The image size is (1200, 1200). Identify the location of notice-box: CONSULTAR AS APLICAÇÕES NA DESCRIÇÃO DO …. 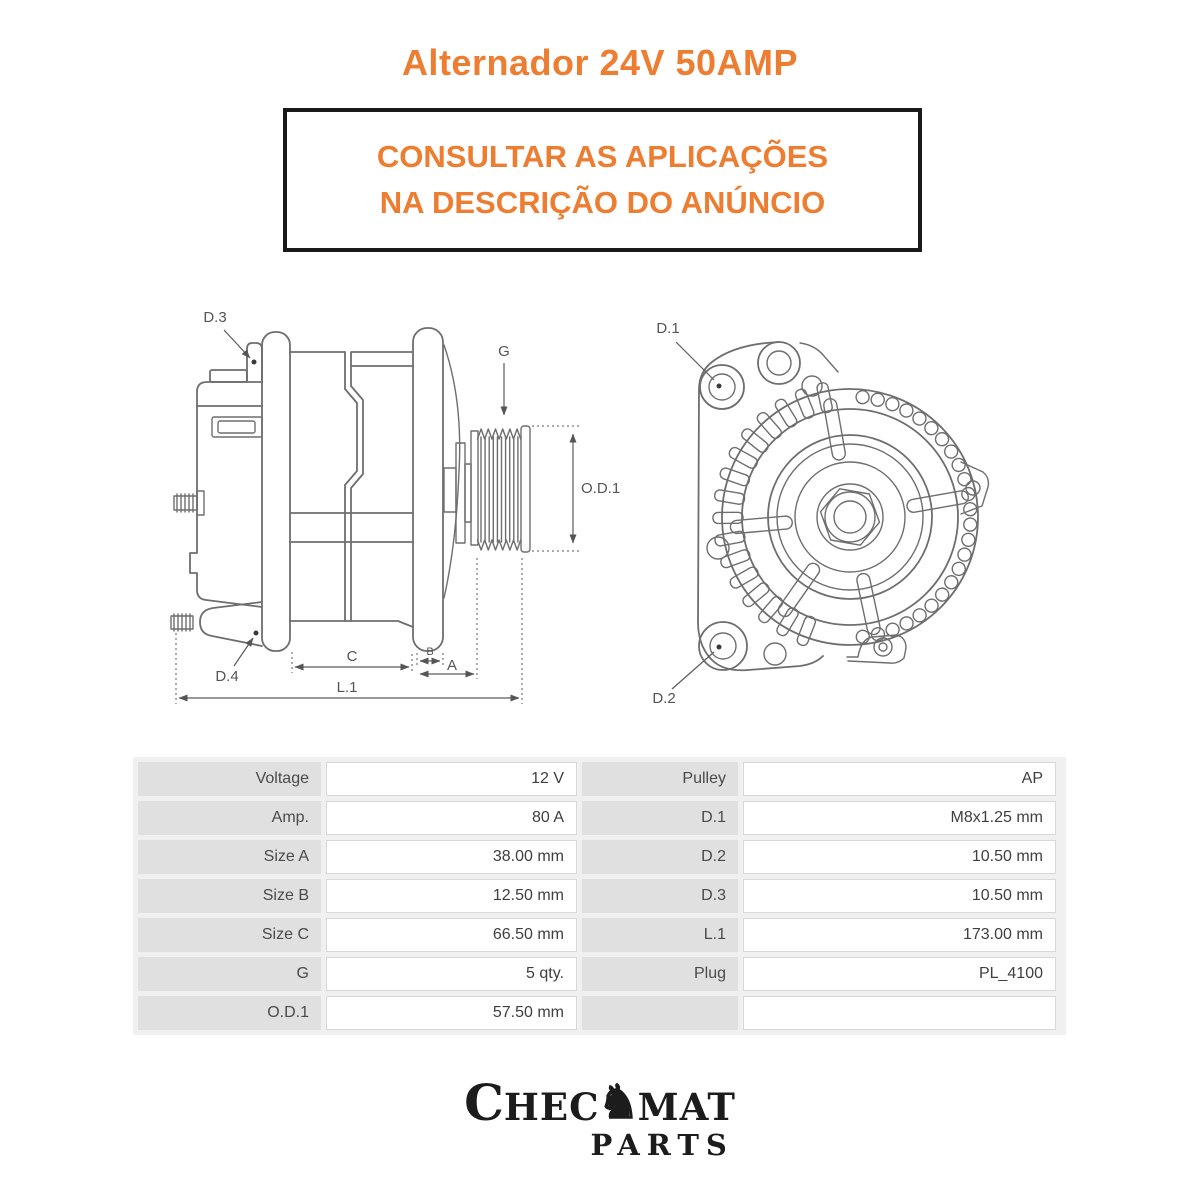
(602, 180).